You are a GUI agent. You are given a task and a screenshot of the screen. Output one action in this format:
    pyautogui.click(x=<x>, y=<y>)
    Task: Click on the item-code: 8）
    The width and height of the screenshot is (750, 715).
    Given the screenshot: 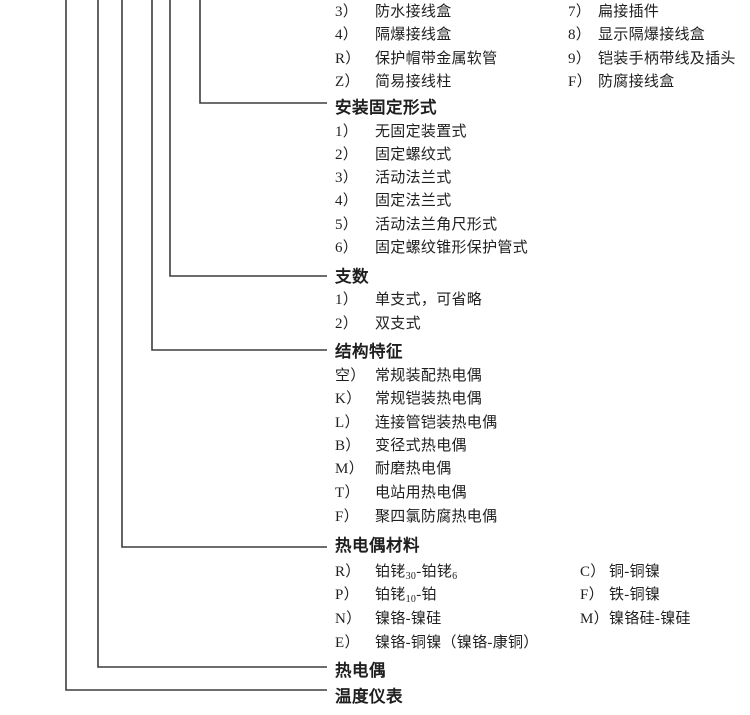 What is the action you would take?
    pyautogui.click(x=580, y=35)
    